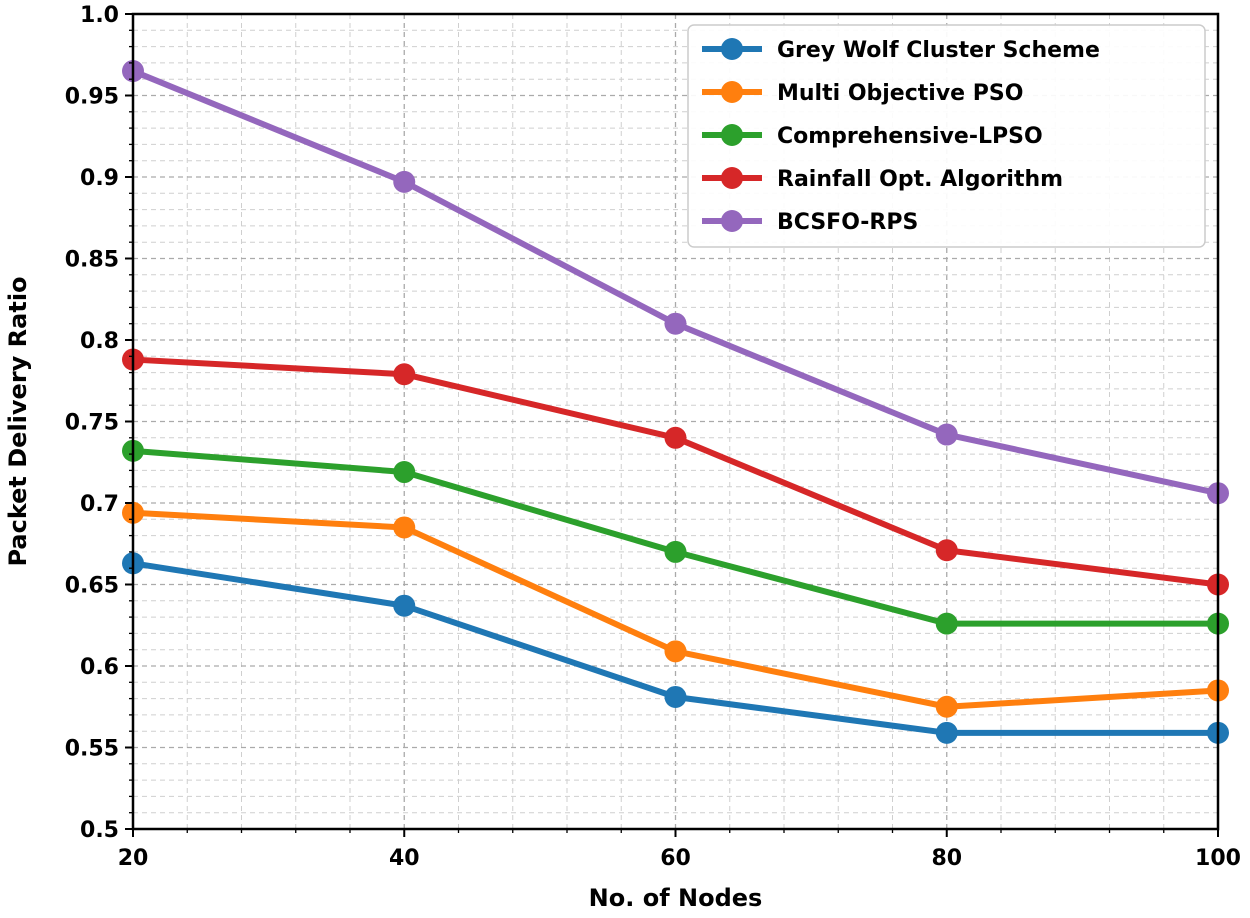 The height and width of the screenshot is (918, 1250). I want to click on legend-box, so click(946, 136).